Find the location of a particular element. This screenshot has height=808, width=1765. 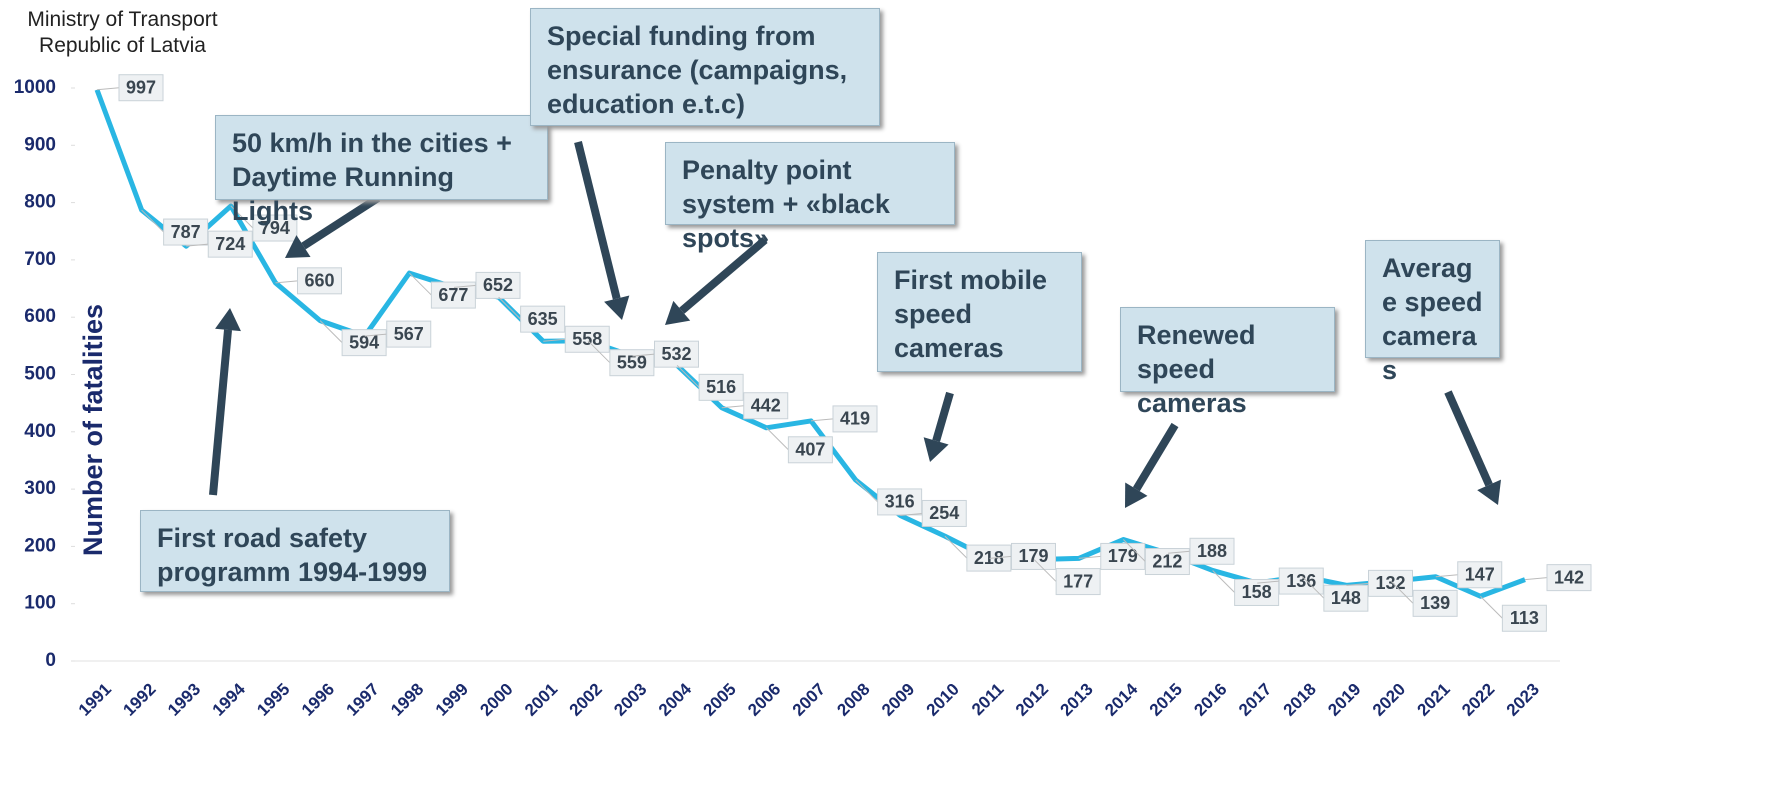

data-label: 188 is located at coordinates (1212, 551).